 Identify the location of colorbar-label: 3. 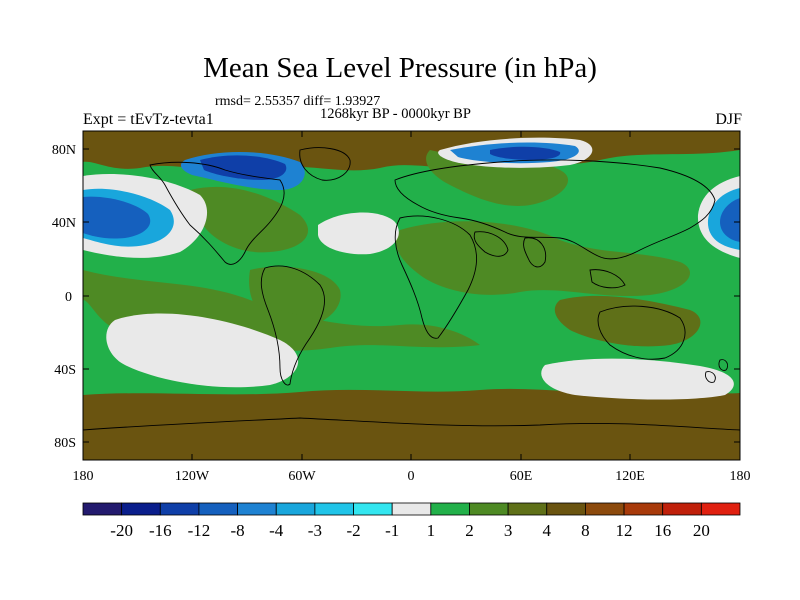
(508, 530).